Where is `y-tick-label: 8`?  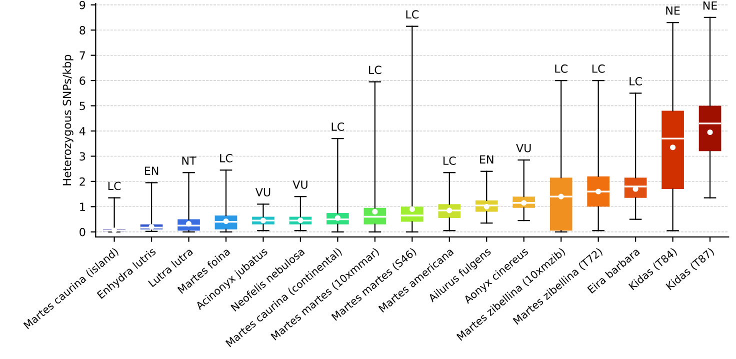 y-tick-label: 8 is located at coordinates (83, 30).